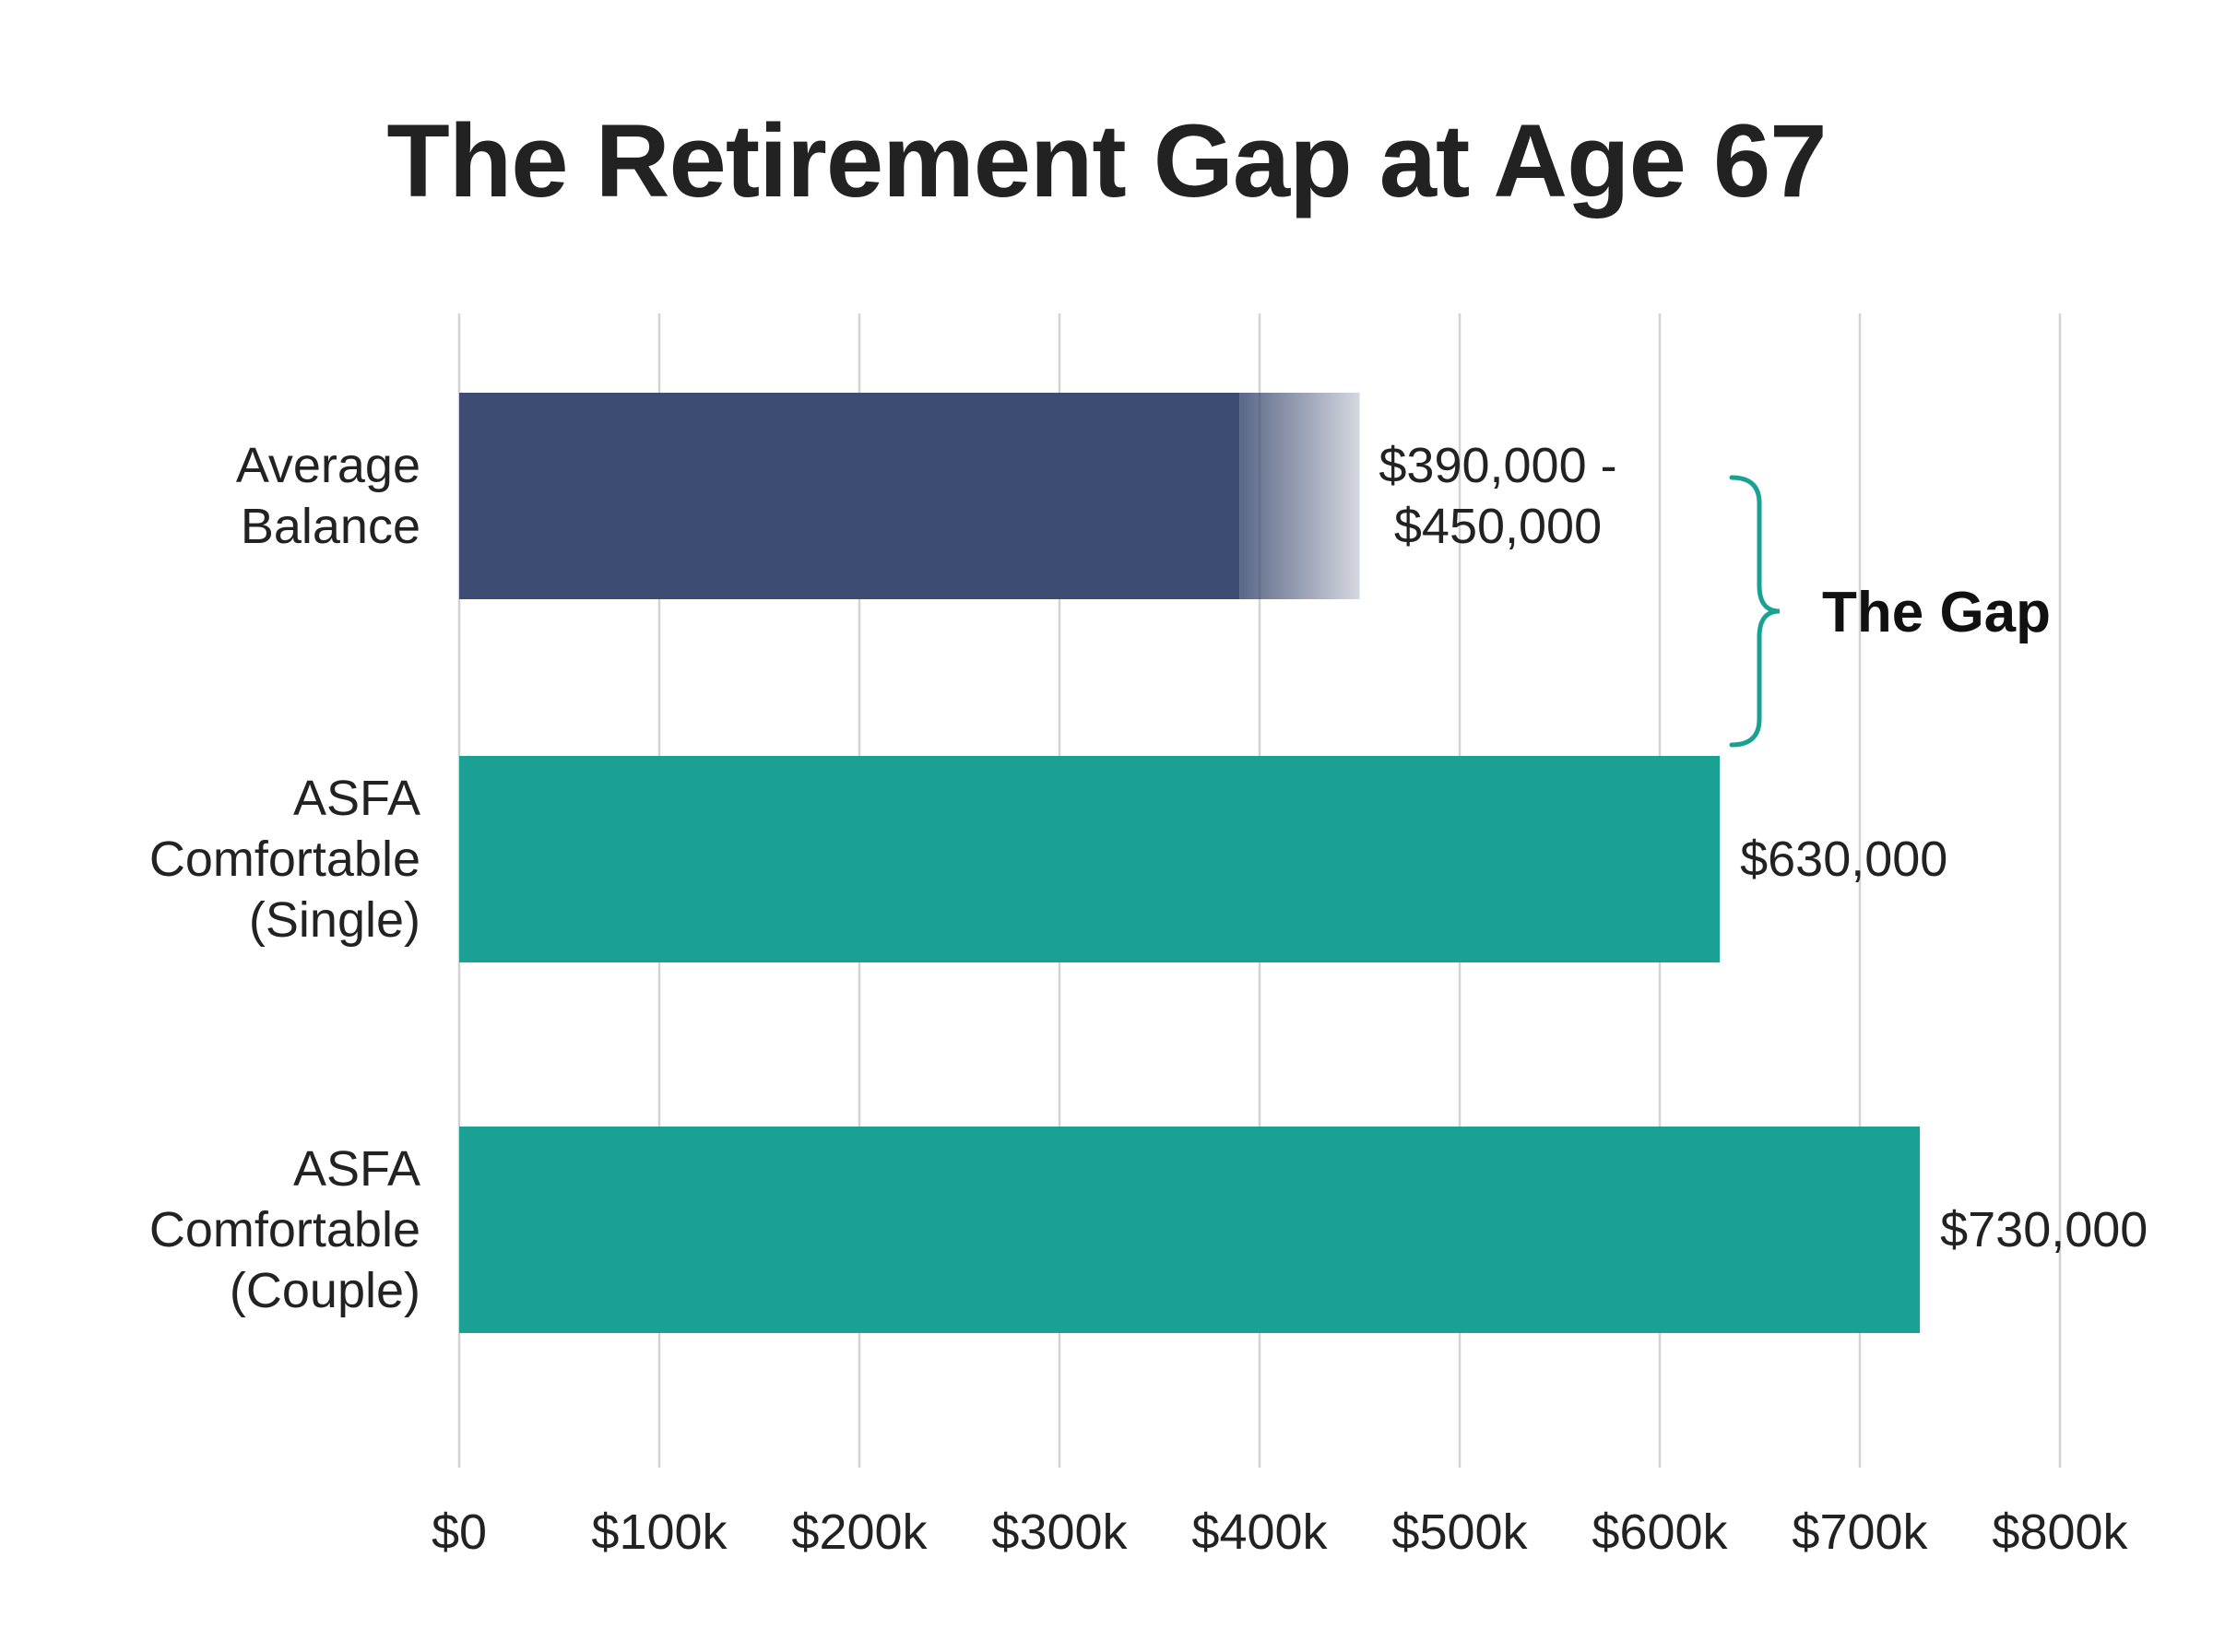  I want to click on value-label: $450,000, so click(1498, 526).